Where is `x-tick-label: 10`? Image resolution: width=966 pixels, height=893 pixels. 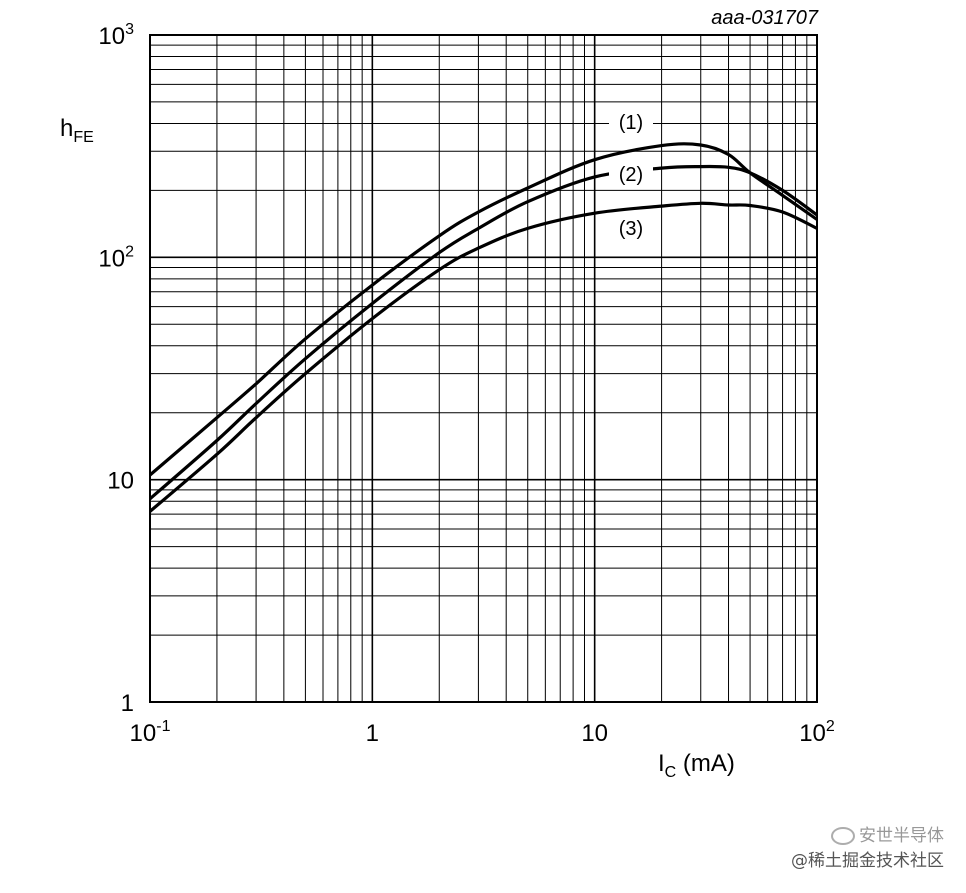 x-tick-label: 10 is located at coordinates (594, 733).